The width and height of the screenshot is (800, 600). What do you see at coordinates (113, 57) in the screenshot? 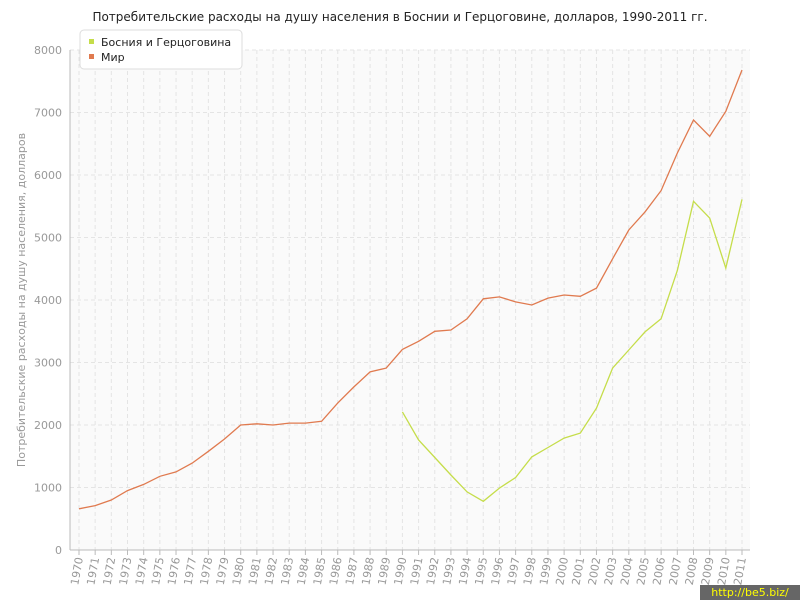
I see `legend-label: Мир` at bounding box center [113, 57].